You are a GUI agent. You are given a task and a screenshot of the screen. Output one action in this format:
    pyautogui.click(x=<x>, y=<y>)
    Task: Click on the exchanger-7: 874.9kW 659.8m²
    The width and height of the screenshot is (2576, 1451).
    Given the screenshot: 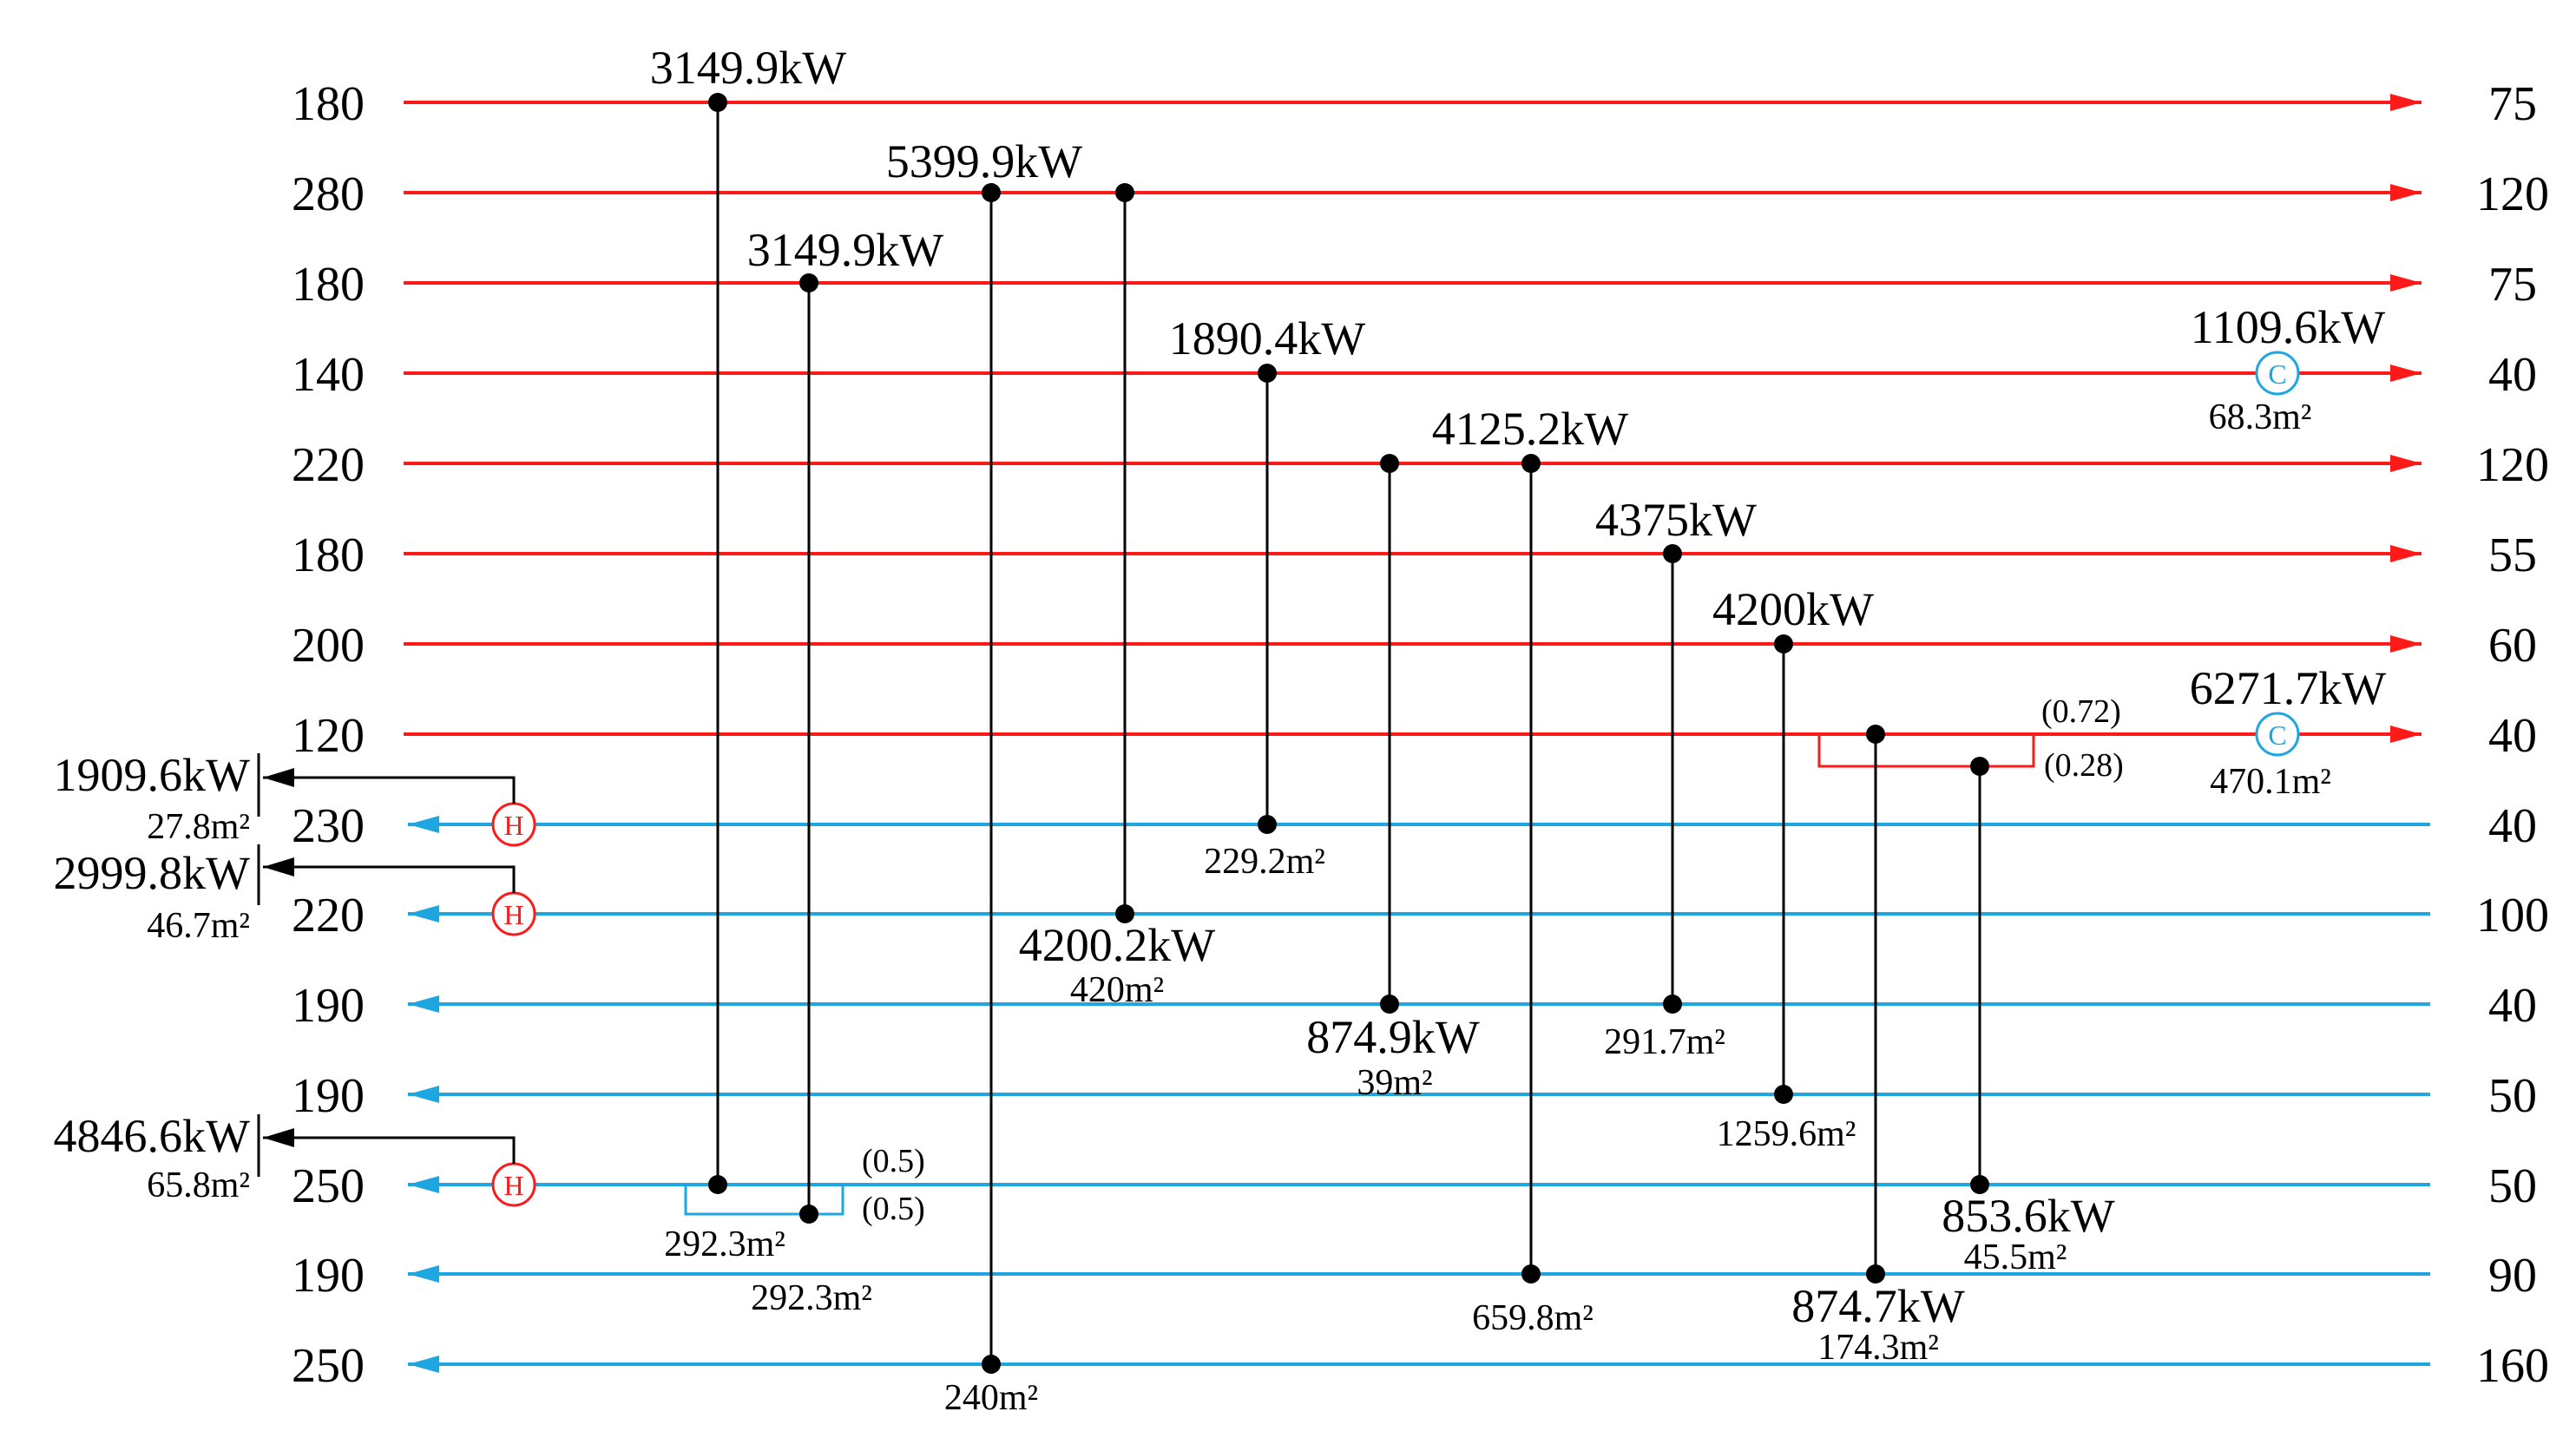 What is the action you would take?
    pyautogui.click(x=1450, y=896)
    